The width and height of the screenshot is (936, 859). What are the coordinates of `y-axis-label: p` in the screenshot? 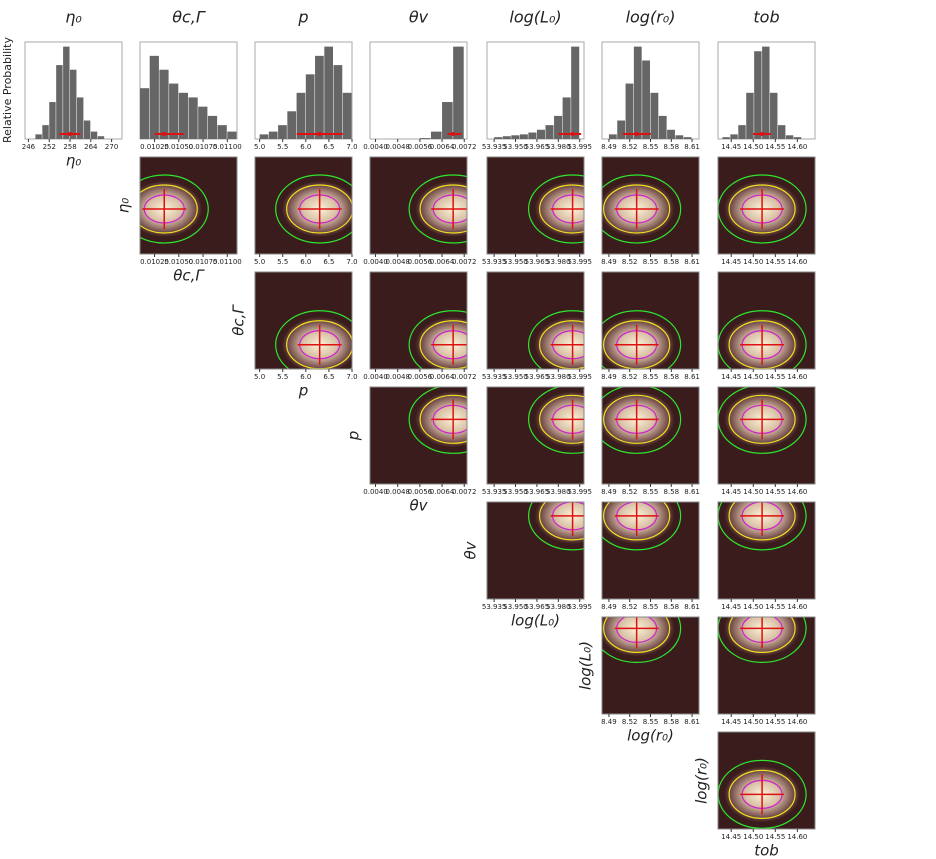 It's located at (354, 436).